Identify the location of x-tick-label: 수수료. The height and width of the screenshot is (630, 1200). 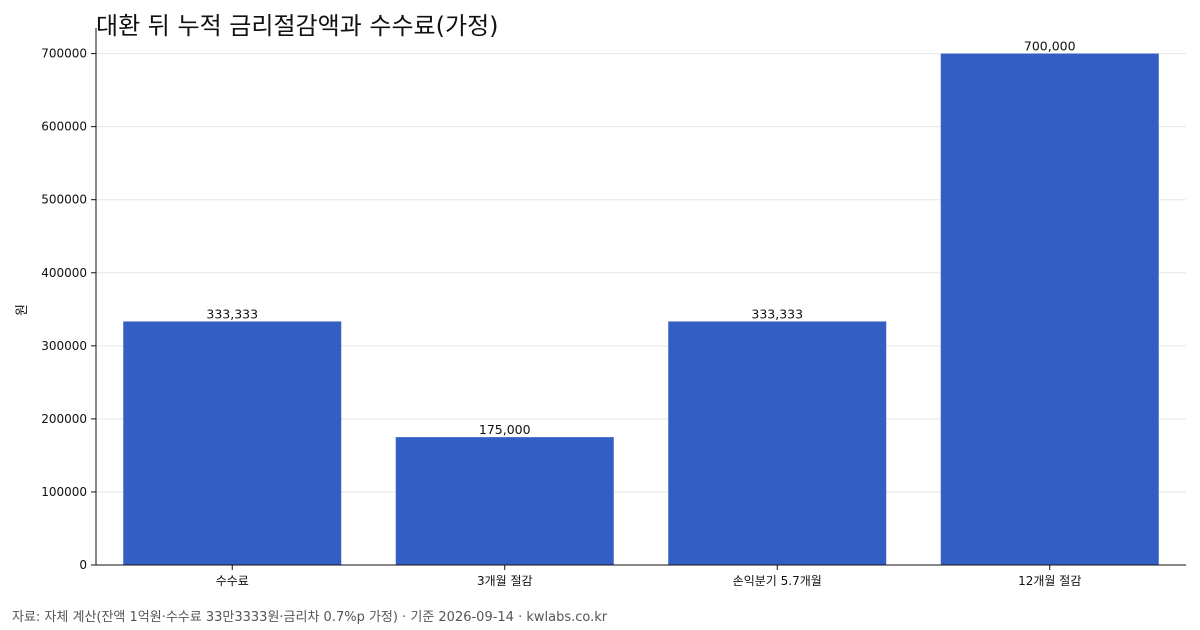
(232, 581).